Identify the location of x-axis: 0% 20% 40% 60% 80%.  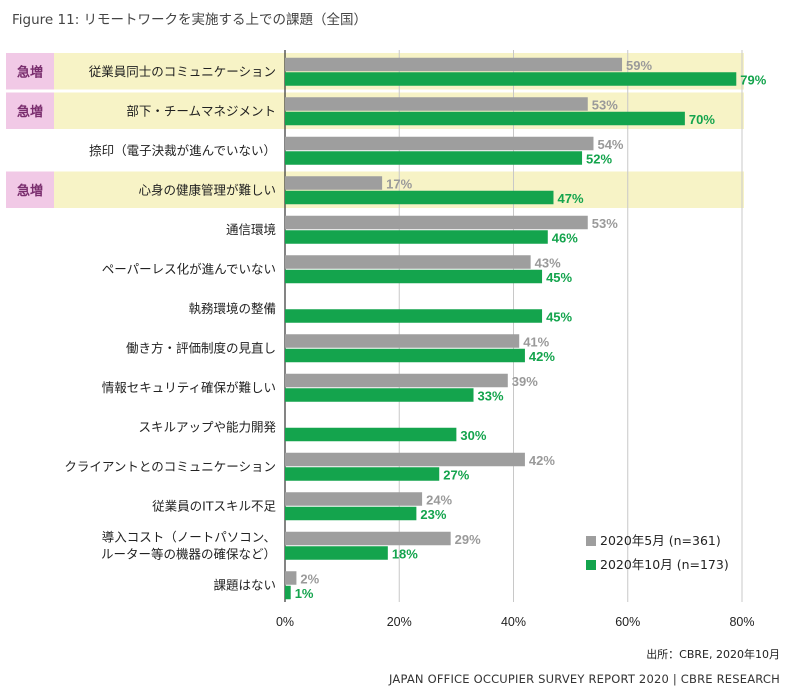
(515, 622).